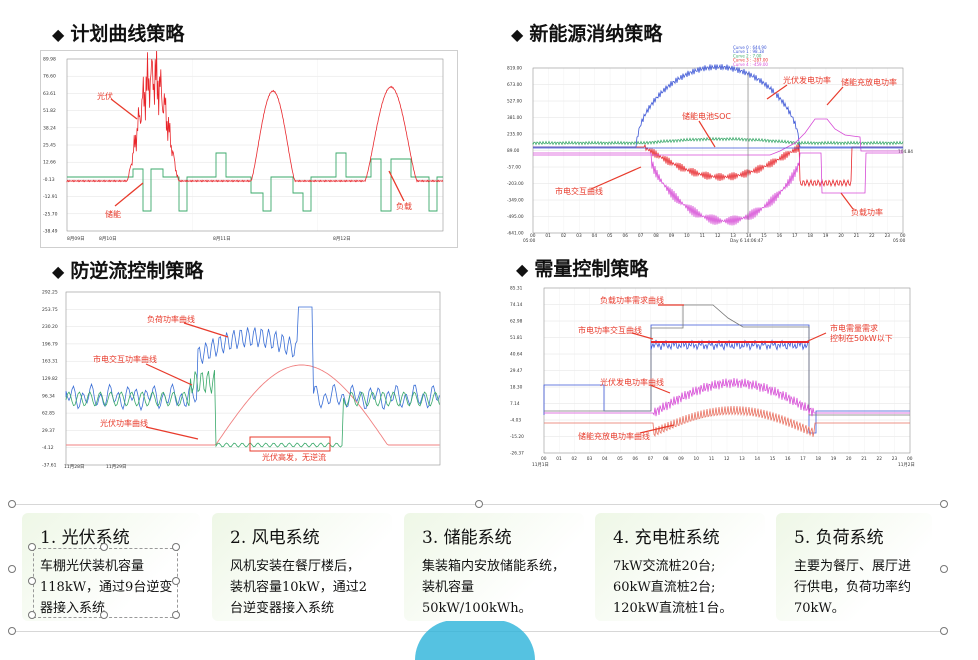 This screenshot has height=660, width=978. I want to click on legend-item: Curve 2 : 7.00, so click(747, 55).